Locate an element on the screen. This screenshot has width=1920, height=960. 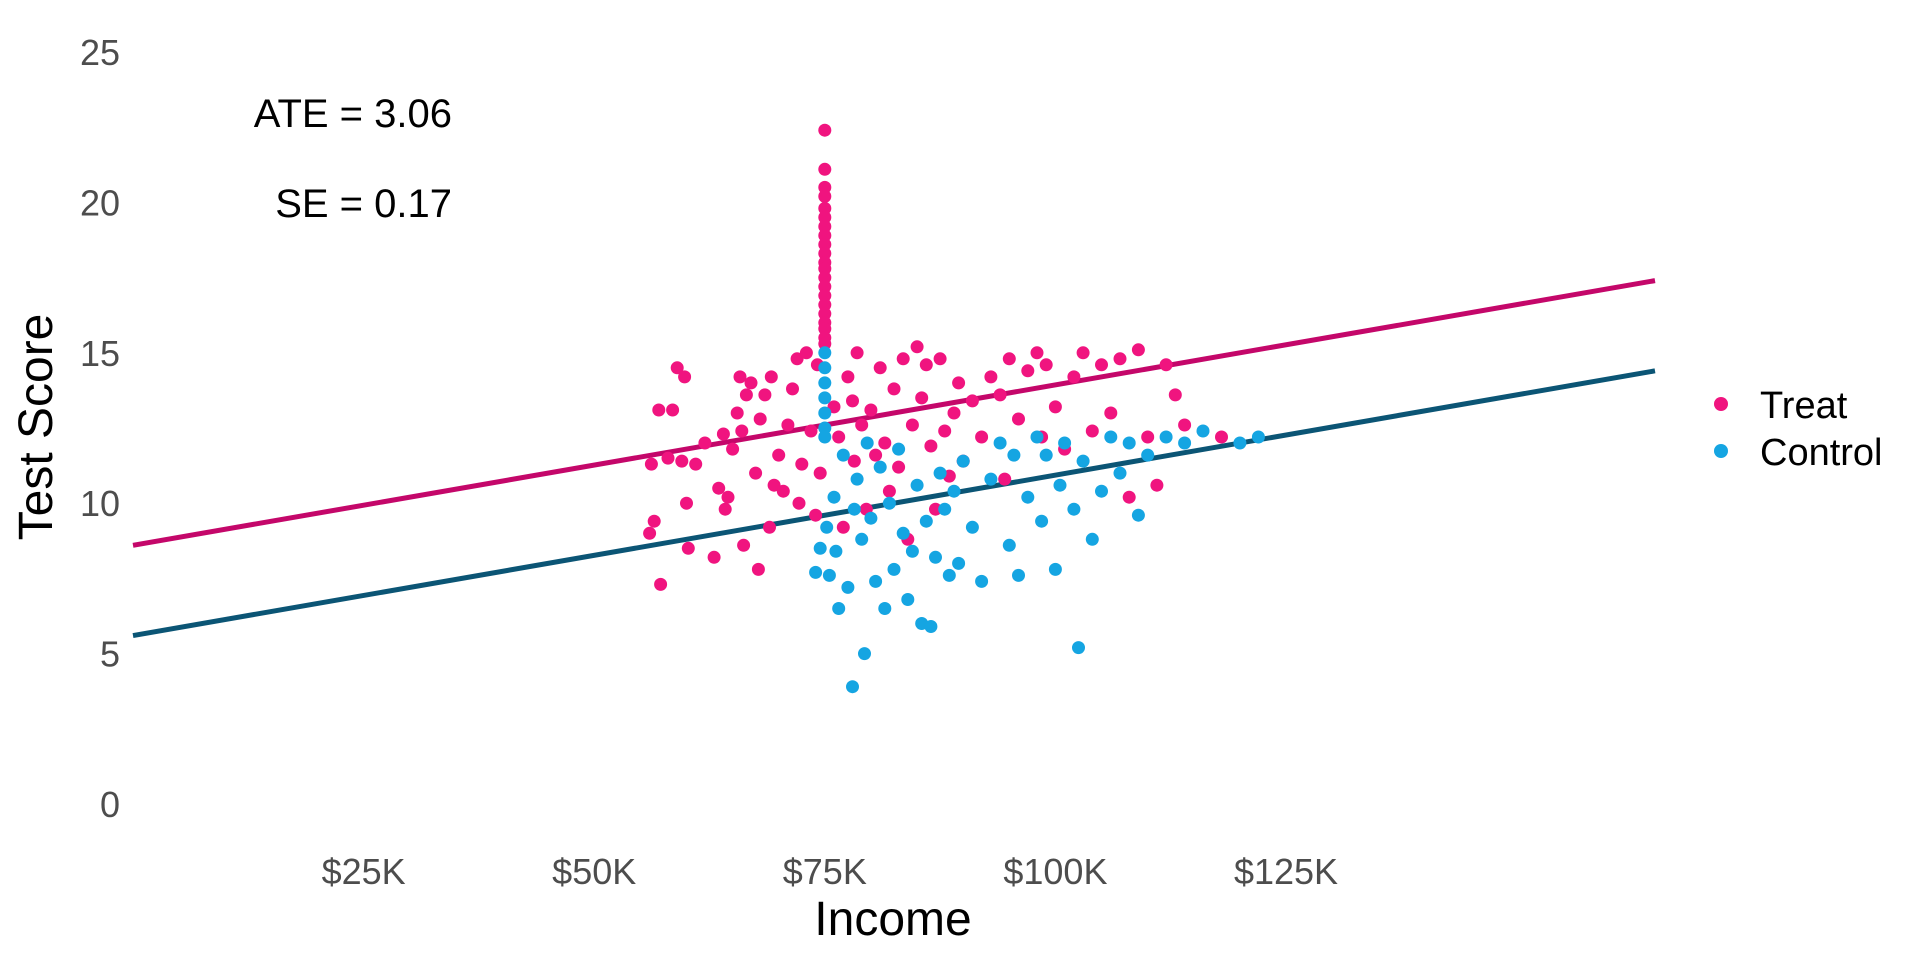
legend-label-control: Control is located at coordinates (1821, 453).